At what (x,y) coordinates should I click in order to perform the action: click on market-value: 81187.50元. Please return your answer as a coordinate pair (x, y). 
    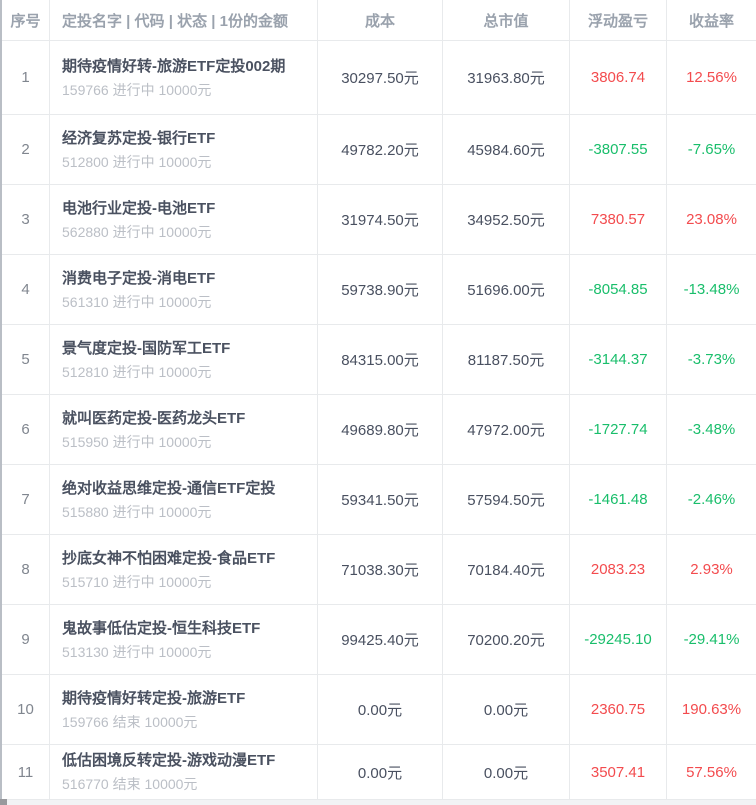
    Looking at the image, I should click on (506, 359).